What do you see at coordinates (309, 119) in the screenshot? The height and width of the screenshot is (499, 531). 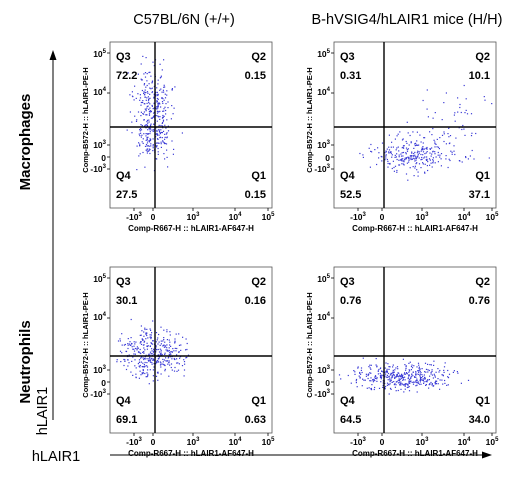 I see `y-axis-label: Comp-B572-H :: hLAIR1-PE-H` at bounding box center [309, 119].